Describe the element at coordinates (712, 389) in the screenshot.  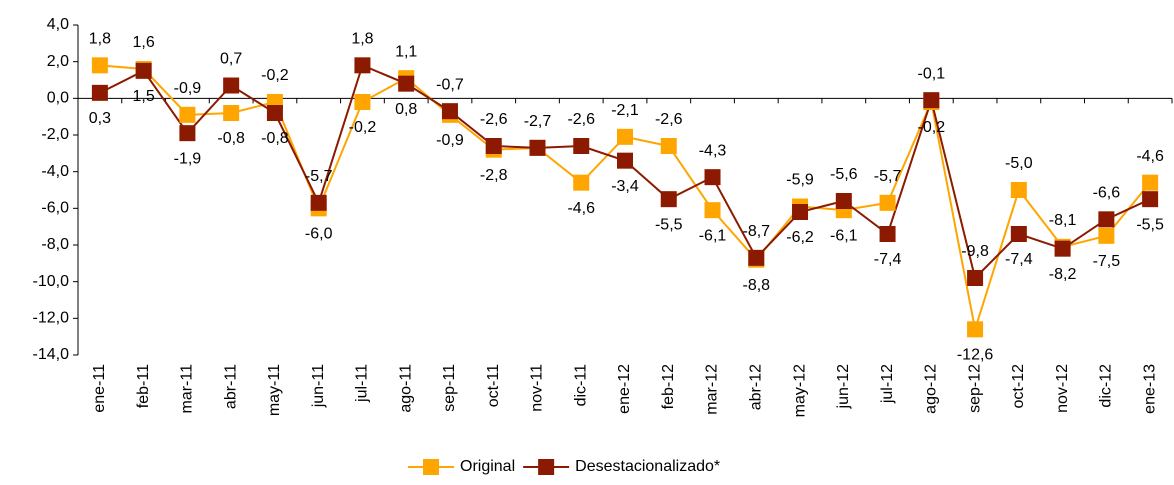
I see `x-tick-label: mar-12` at that location.